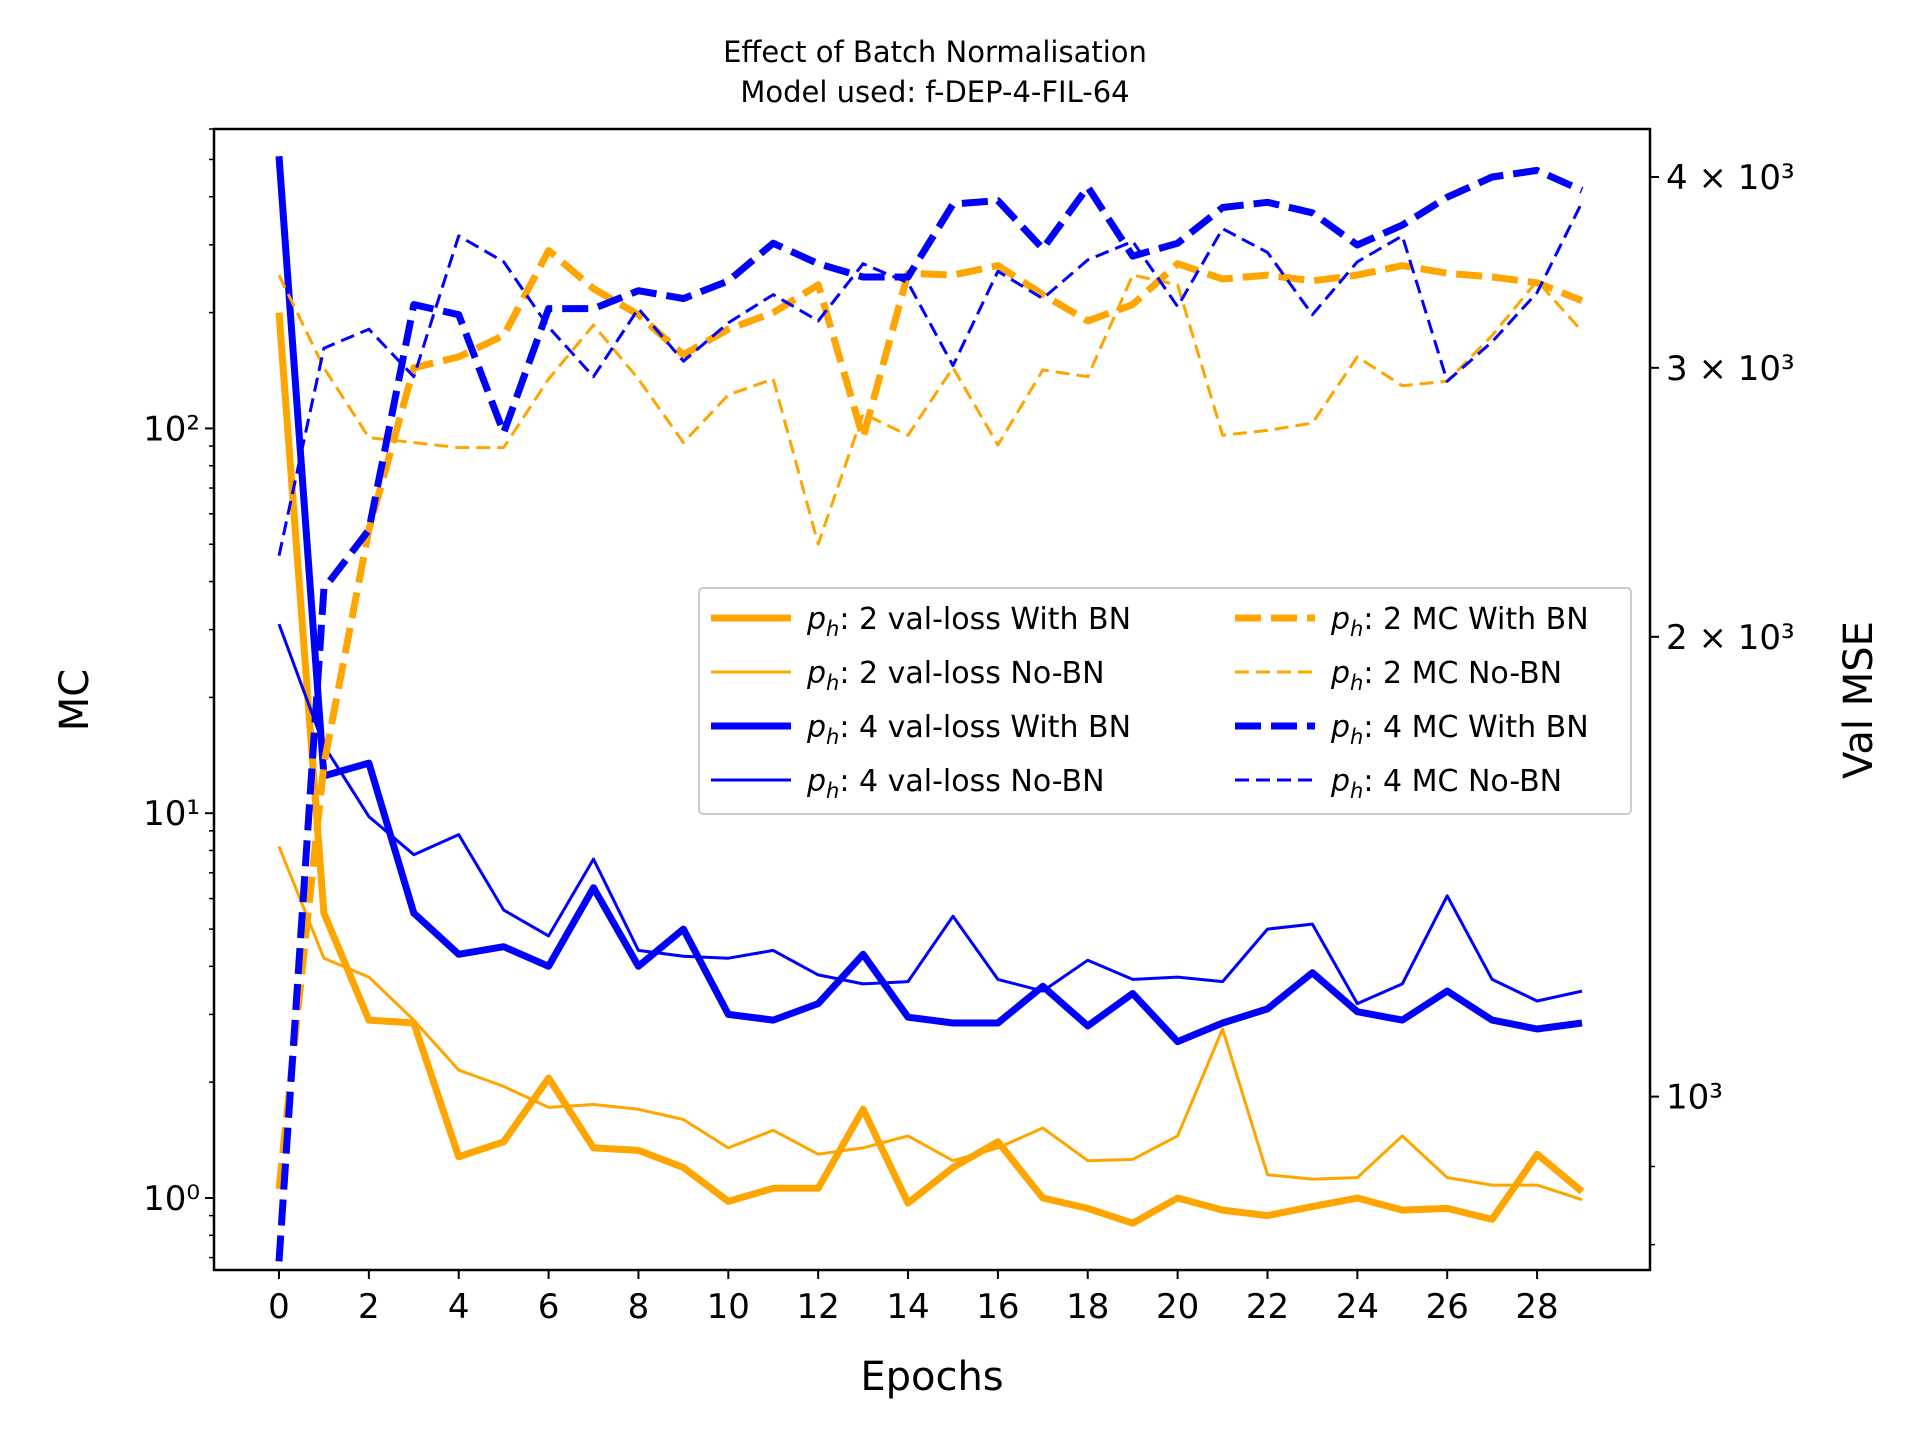 The image size is (1920, 1440). What do you see at coordinates (1357, 1307) in the screenshot?
I see `x-tick-label: 24` at bounding box center [1357, 1307].